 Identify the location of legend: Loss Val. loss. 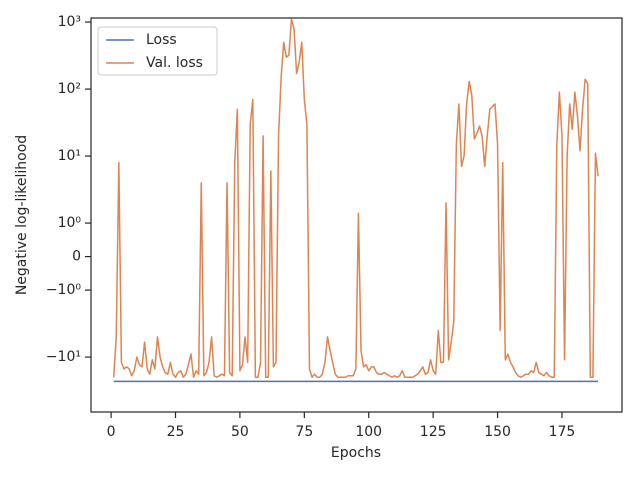
(157, 51).